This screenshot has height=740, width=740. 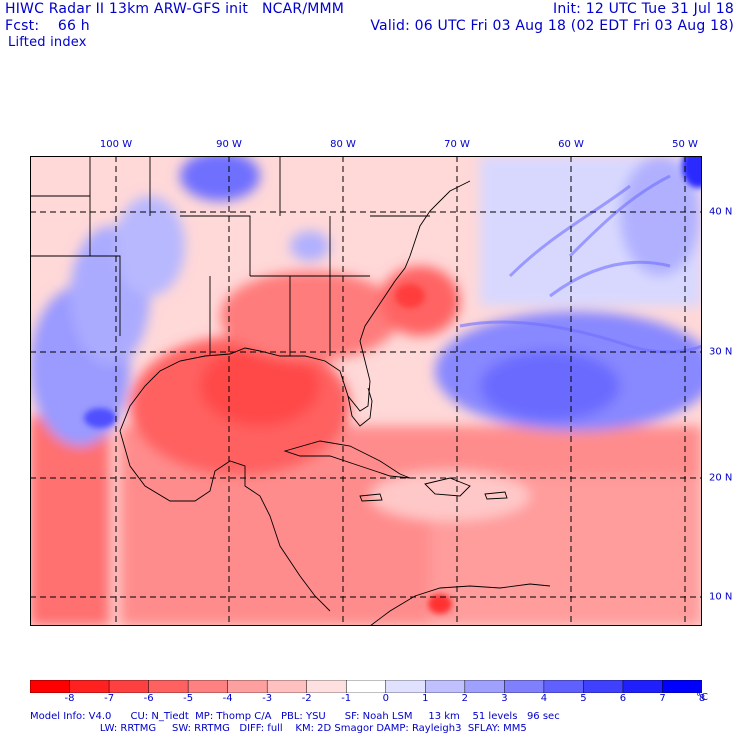 I want to click on field-name: Lifted index, so click(x=47, y=42).